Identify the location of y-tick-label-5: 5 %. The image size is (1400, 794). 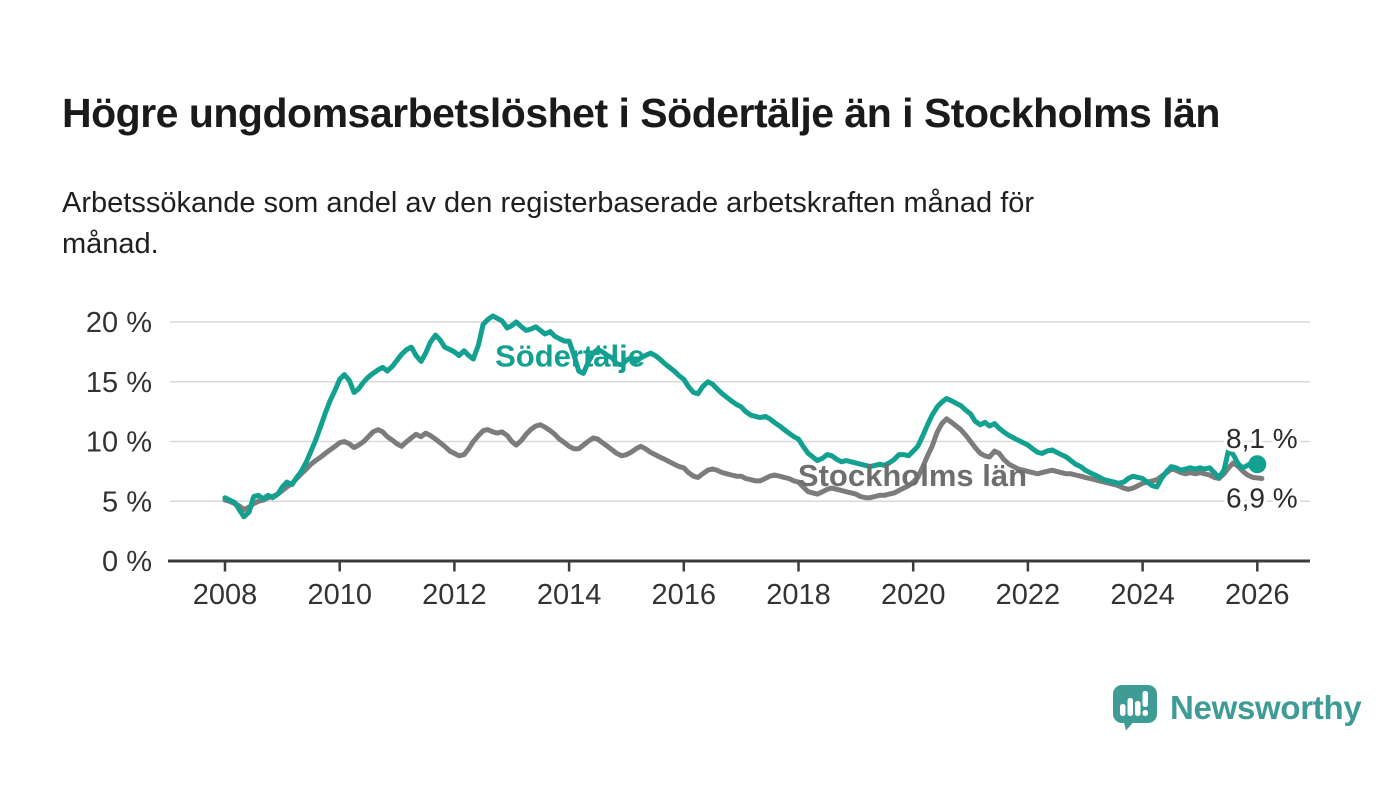
(127, 502).